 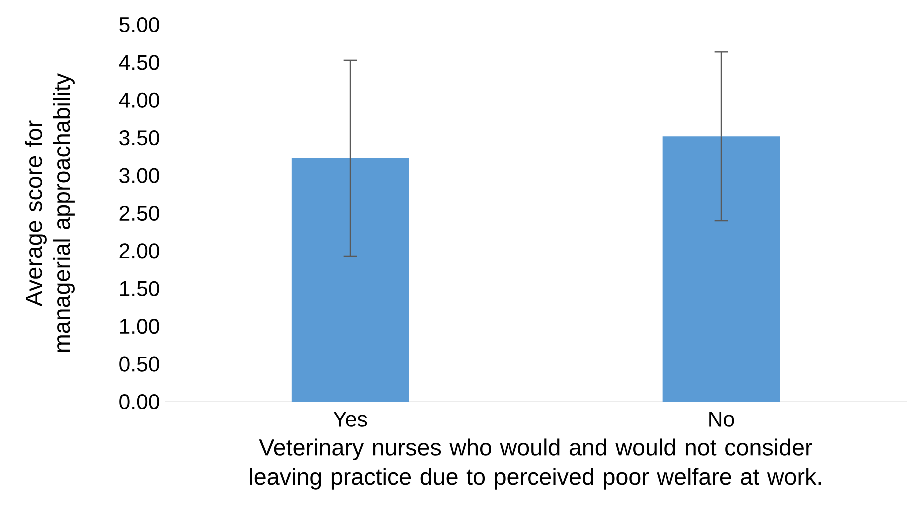 I want to click on y-tick-label: 3.00, so click(x=140, y=176).